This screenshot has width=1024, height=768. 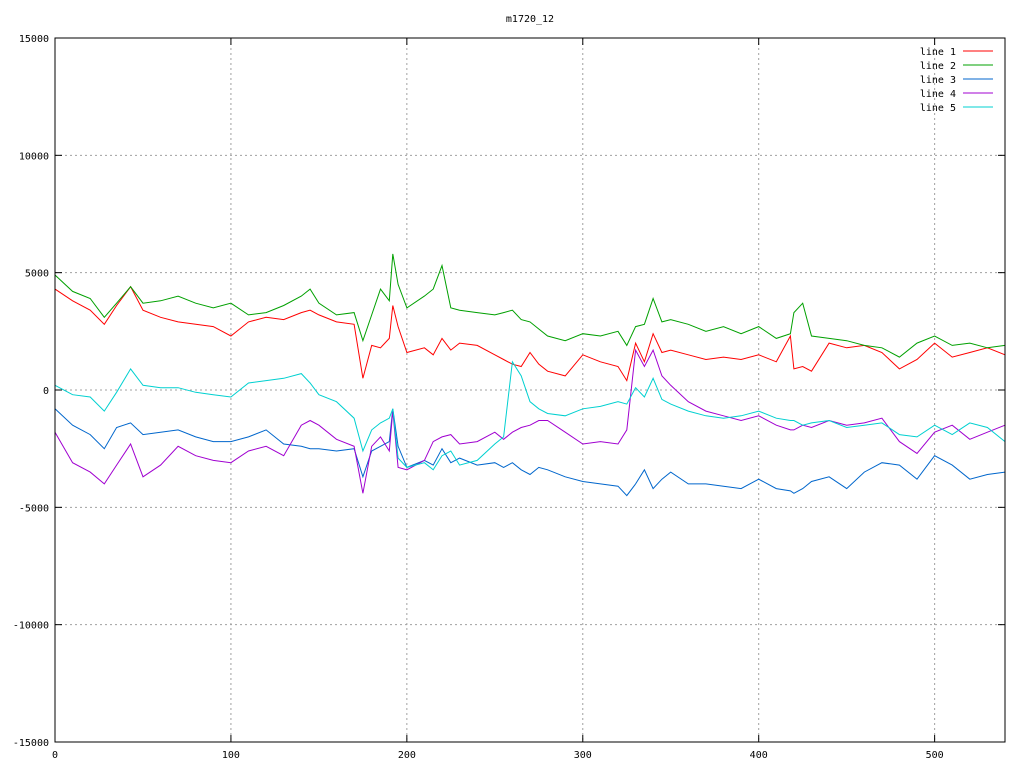 What do you see at coordinates (938, 80) in the screenshot?
I see `legend-label-3: line 3` at bounding box center [938, 80].